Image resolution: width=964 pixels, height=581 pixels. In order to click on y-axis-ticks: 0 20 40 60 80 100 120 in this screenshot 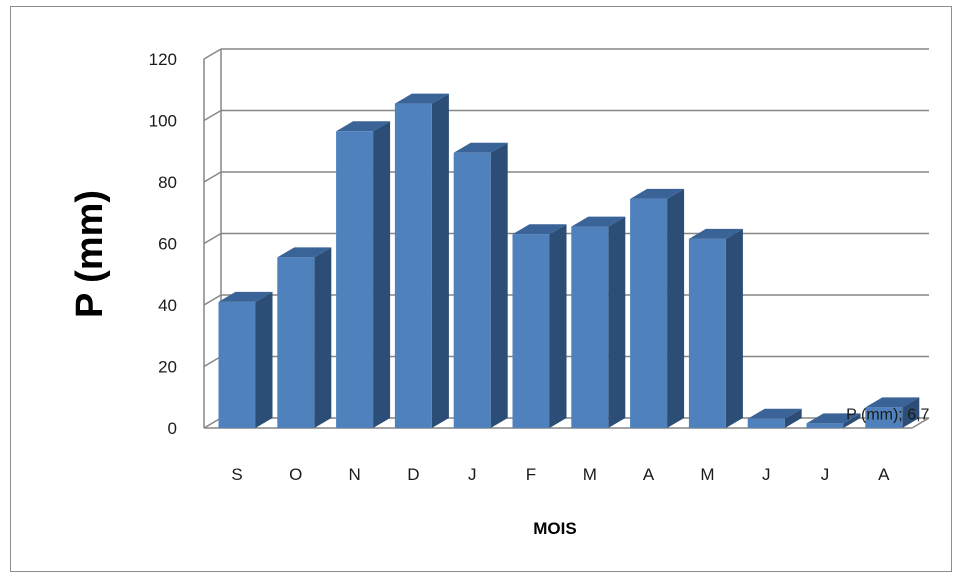, I will do `click(163, 244)`.